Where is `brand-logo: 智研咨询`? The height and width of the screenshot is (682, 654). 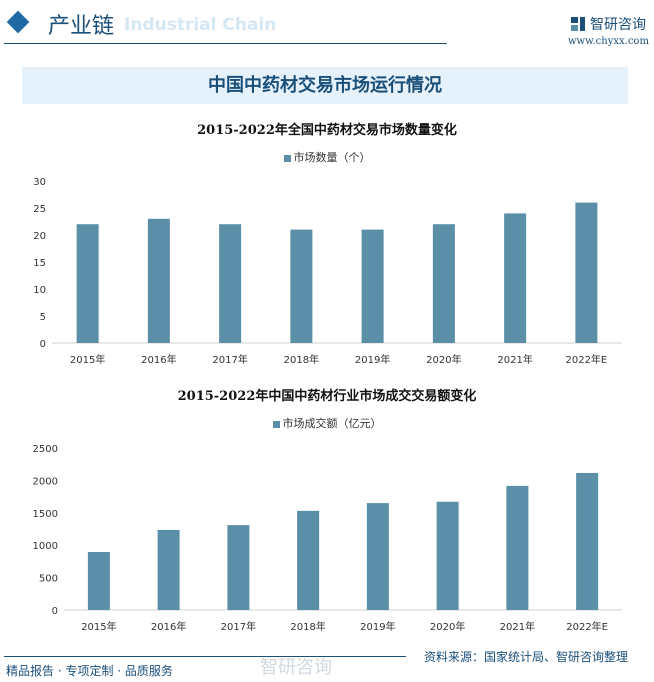
brand-logo: 智研咨询 is located at coordinates (608, 24).